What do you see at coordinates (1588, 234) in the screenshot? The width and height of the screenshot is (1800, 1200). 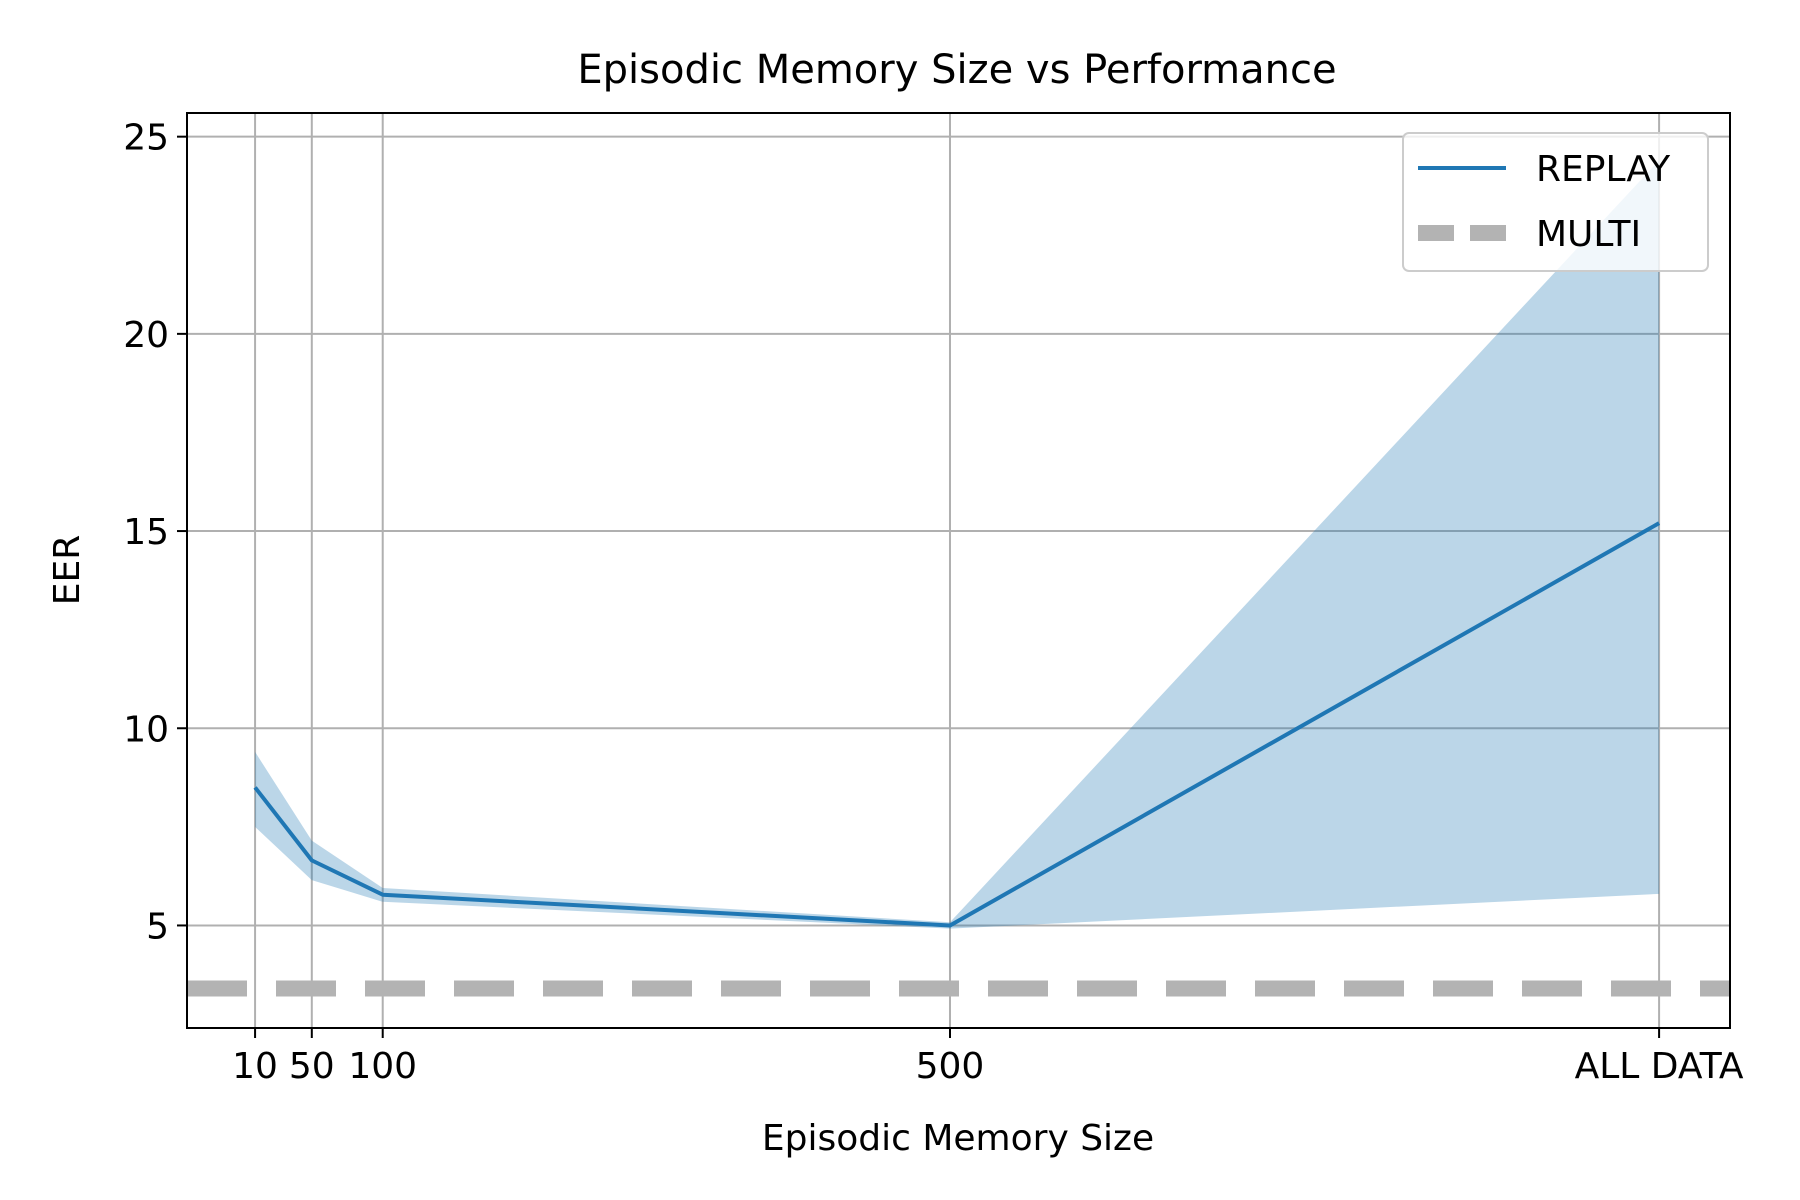 I see `legend-multi-label: MULTI` at bounding box center [1588, 234].